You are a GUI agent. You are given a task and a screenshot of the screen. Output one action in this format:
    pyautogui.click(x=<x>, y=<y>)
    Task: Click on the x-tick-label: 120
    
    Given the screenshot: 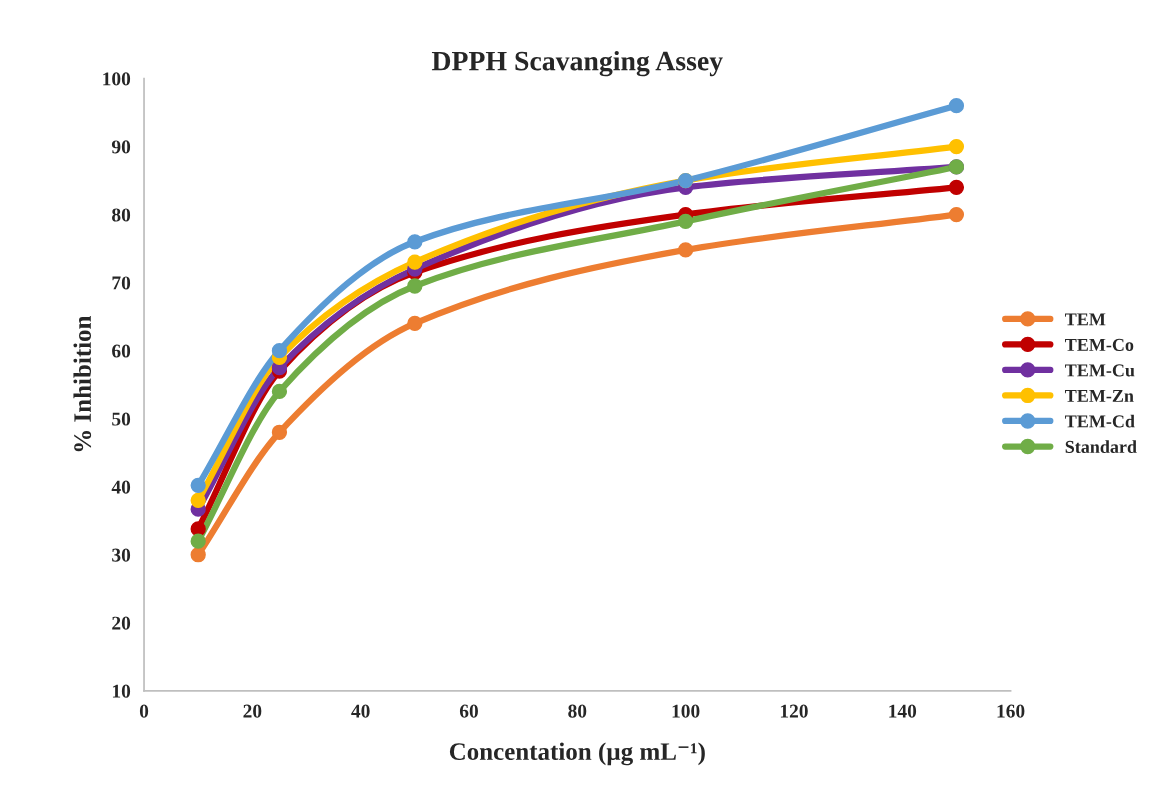 What is the action you would take?
    pyautogui.click(x=794, y=711)
    